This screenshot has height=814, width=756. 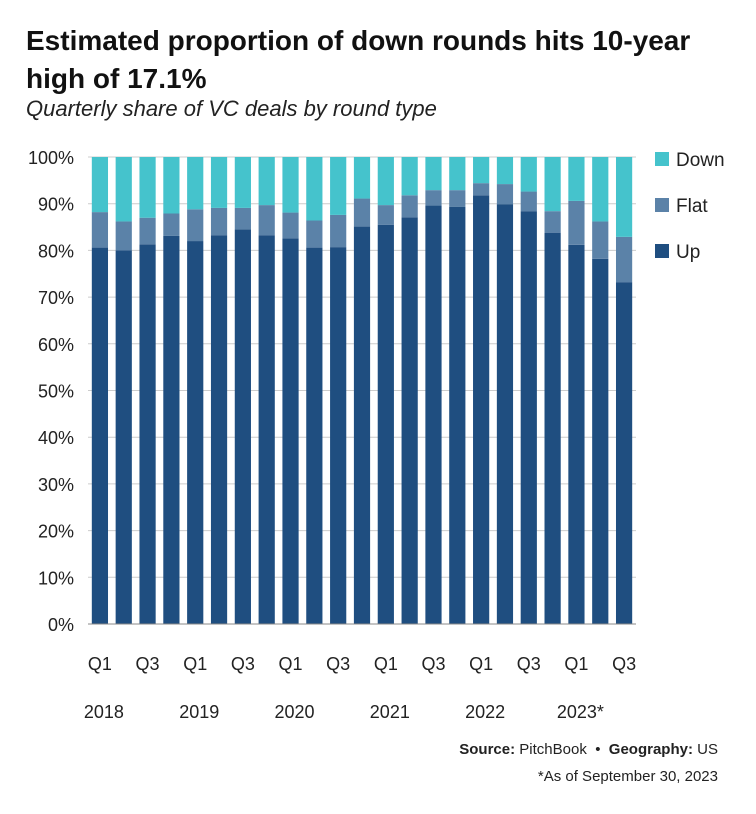 What do you see at coordinates (688, 252) in the screenshot?
I see `legend-label-up: Up` at bounding box center [688, 252].